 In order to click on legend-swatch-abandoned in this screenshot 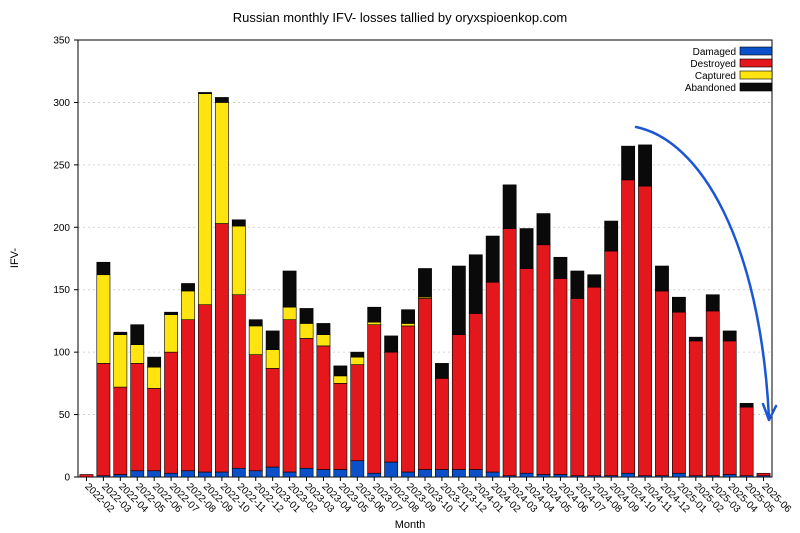, I will do `click(756, 87)`.